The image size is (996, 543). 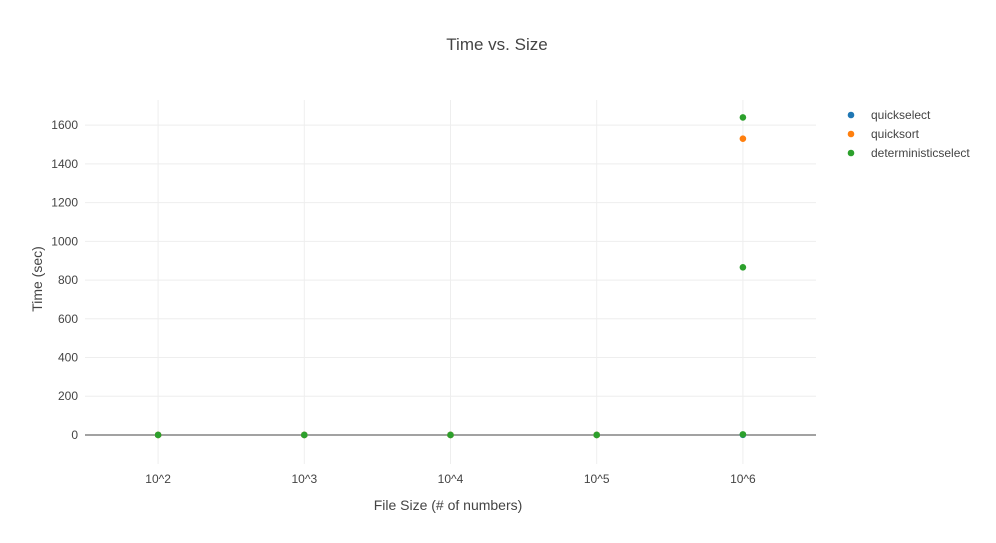 I want to click on y-tick-label: 600, so click(x=68, y=319).